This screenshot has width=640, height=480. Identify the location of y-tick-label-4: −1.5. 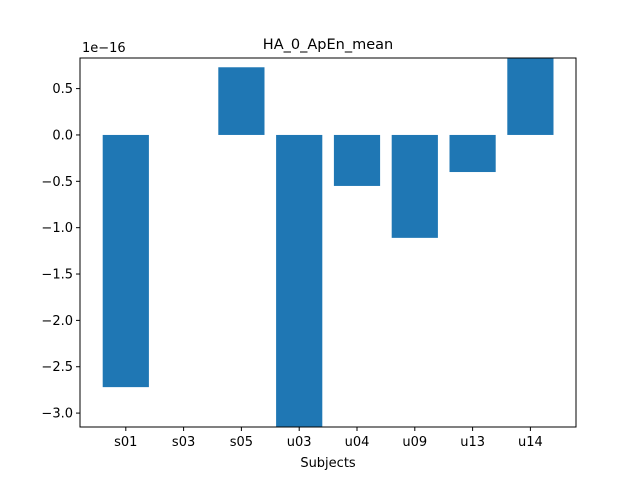
(57, 275).